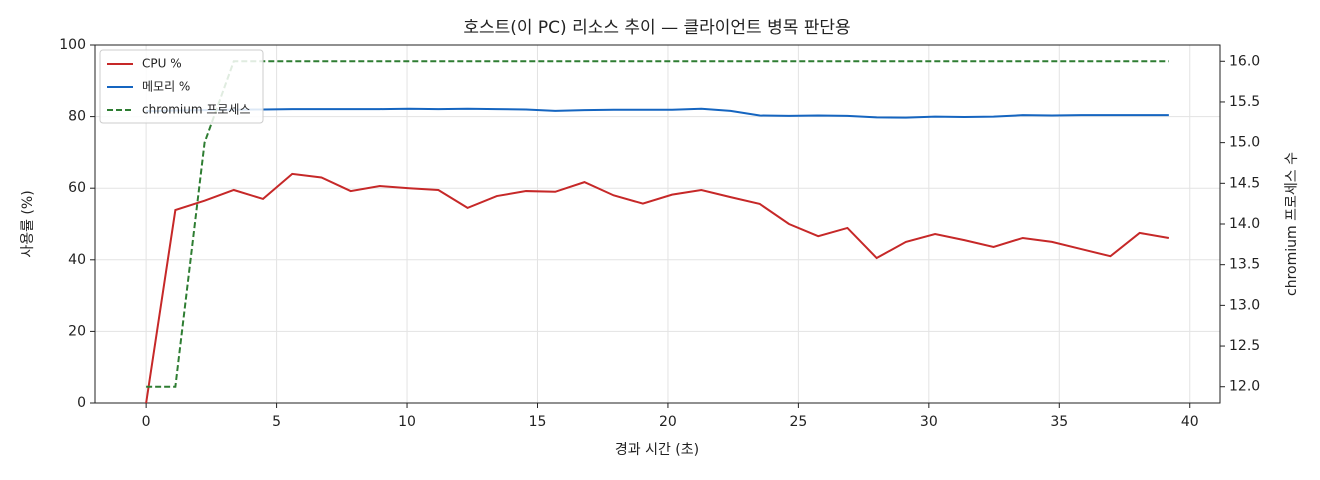 This screenshot has width=1320, height=480. I want to click on y2-tick-label: 12.0, so click(1244, 387).